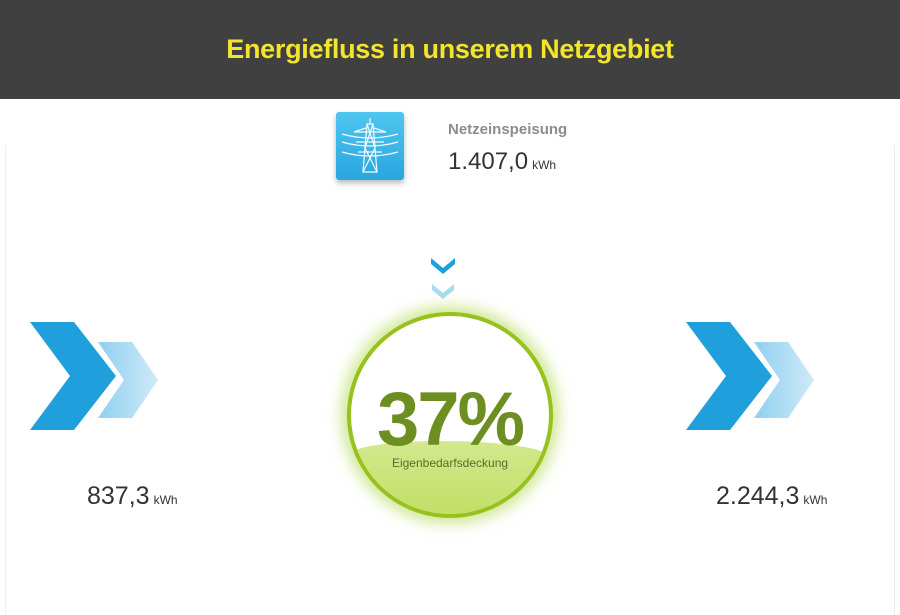 The height and width of the screenshot is (615, 900). What do you see at coordinates (450, 463) in the screenshot?
I see `coverage-caption: Eigenbedarfsdeckung` at bounding box center [450, 463].